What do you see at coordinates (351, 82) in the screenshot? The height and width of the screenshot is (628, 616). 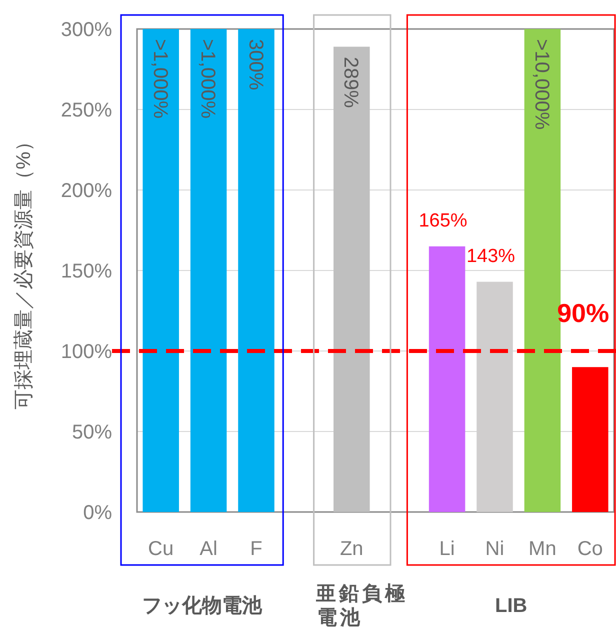 I see `data-label: 289%` at bounding box center [351, 82].